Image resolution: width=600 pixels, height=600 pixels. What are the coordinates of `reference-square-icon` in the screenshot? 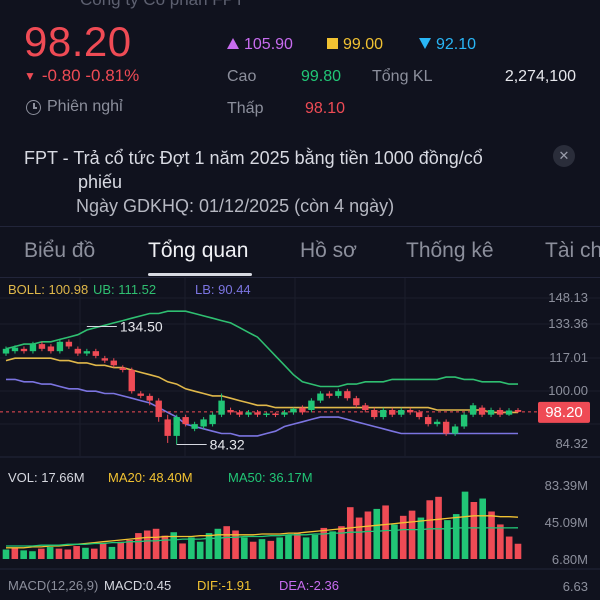 It's located at (332, 43).